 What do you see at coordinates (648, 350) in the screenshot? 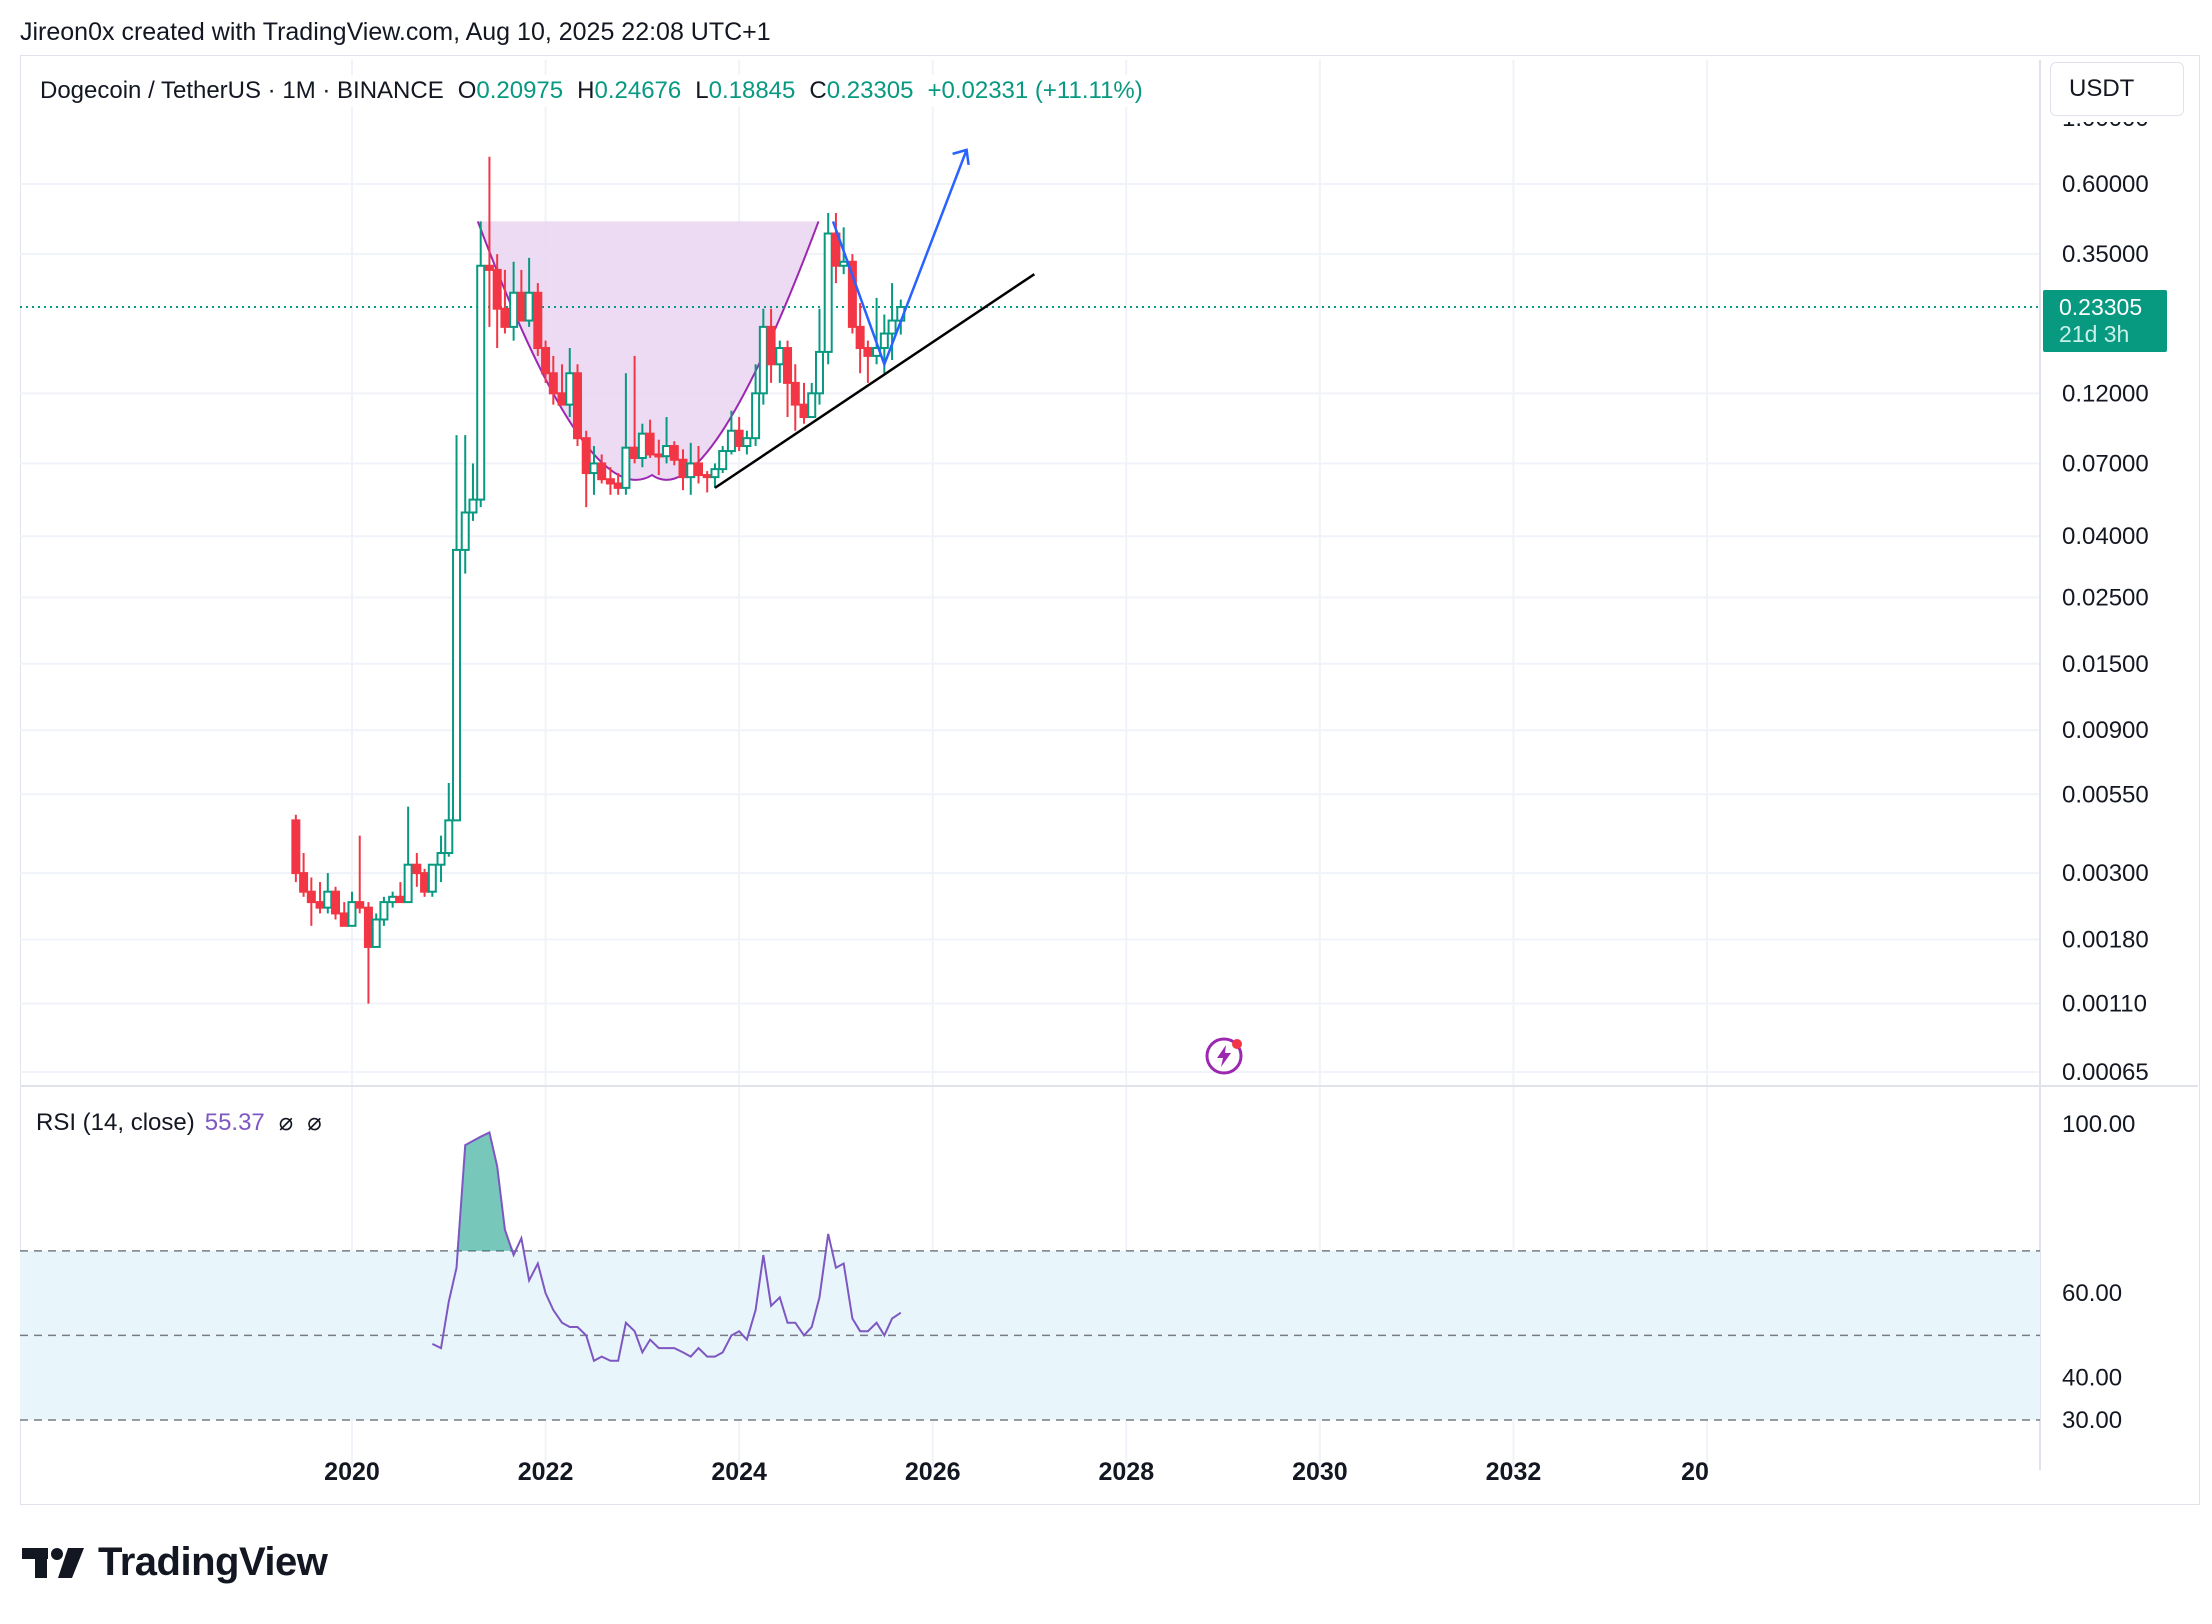
I see `cup-shape-fill` at bounding box center [648, 350].